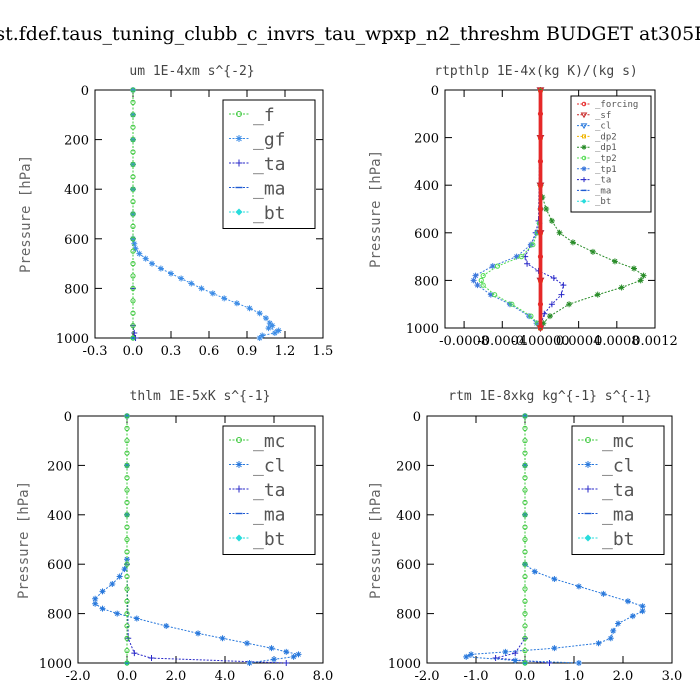 The width and height of the screenshot is (700, 700). I want to click on x-tick-label: -2.0, so click(77, 676).